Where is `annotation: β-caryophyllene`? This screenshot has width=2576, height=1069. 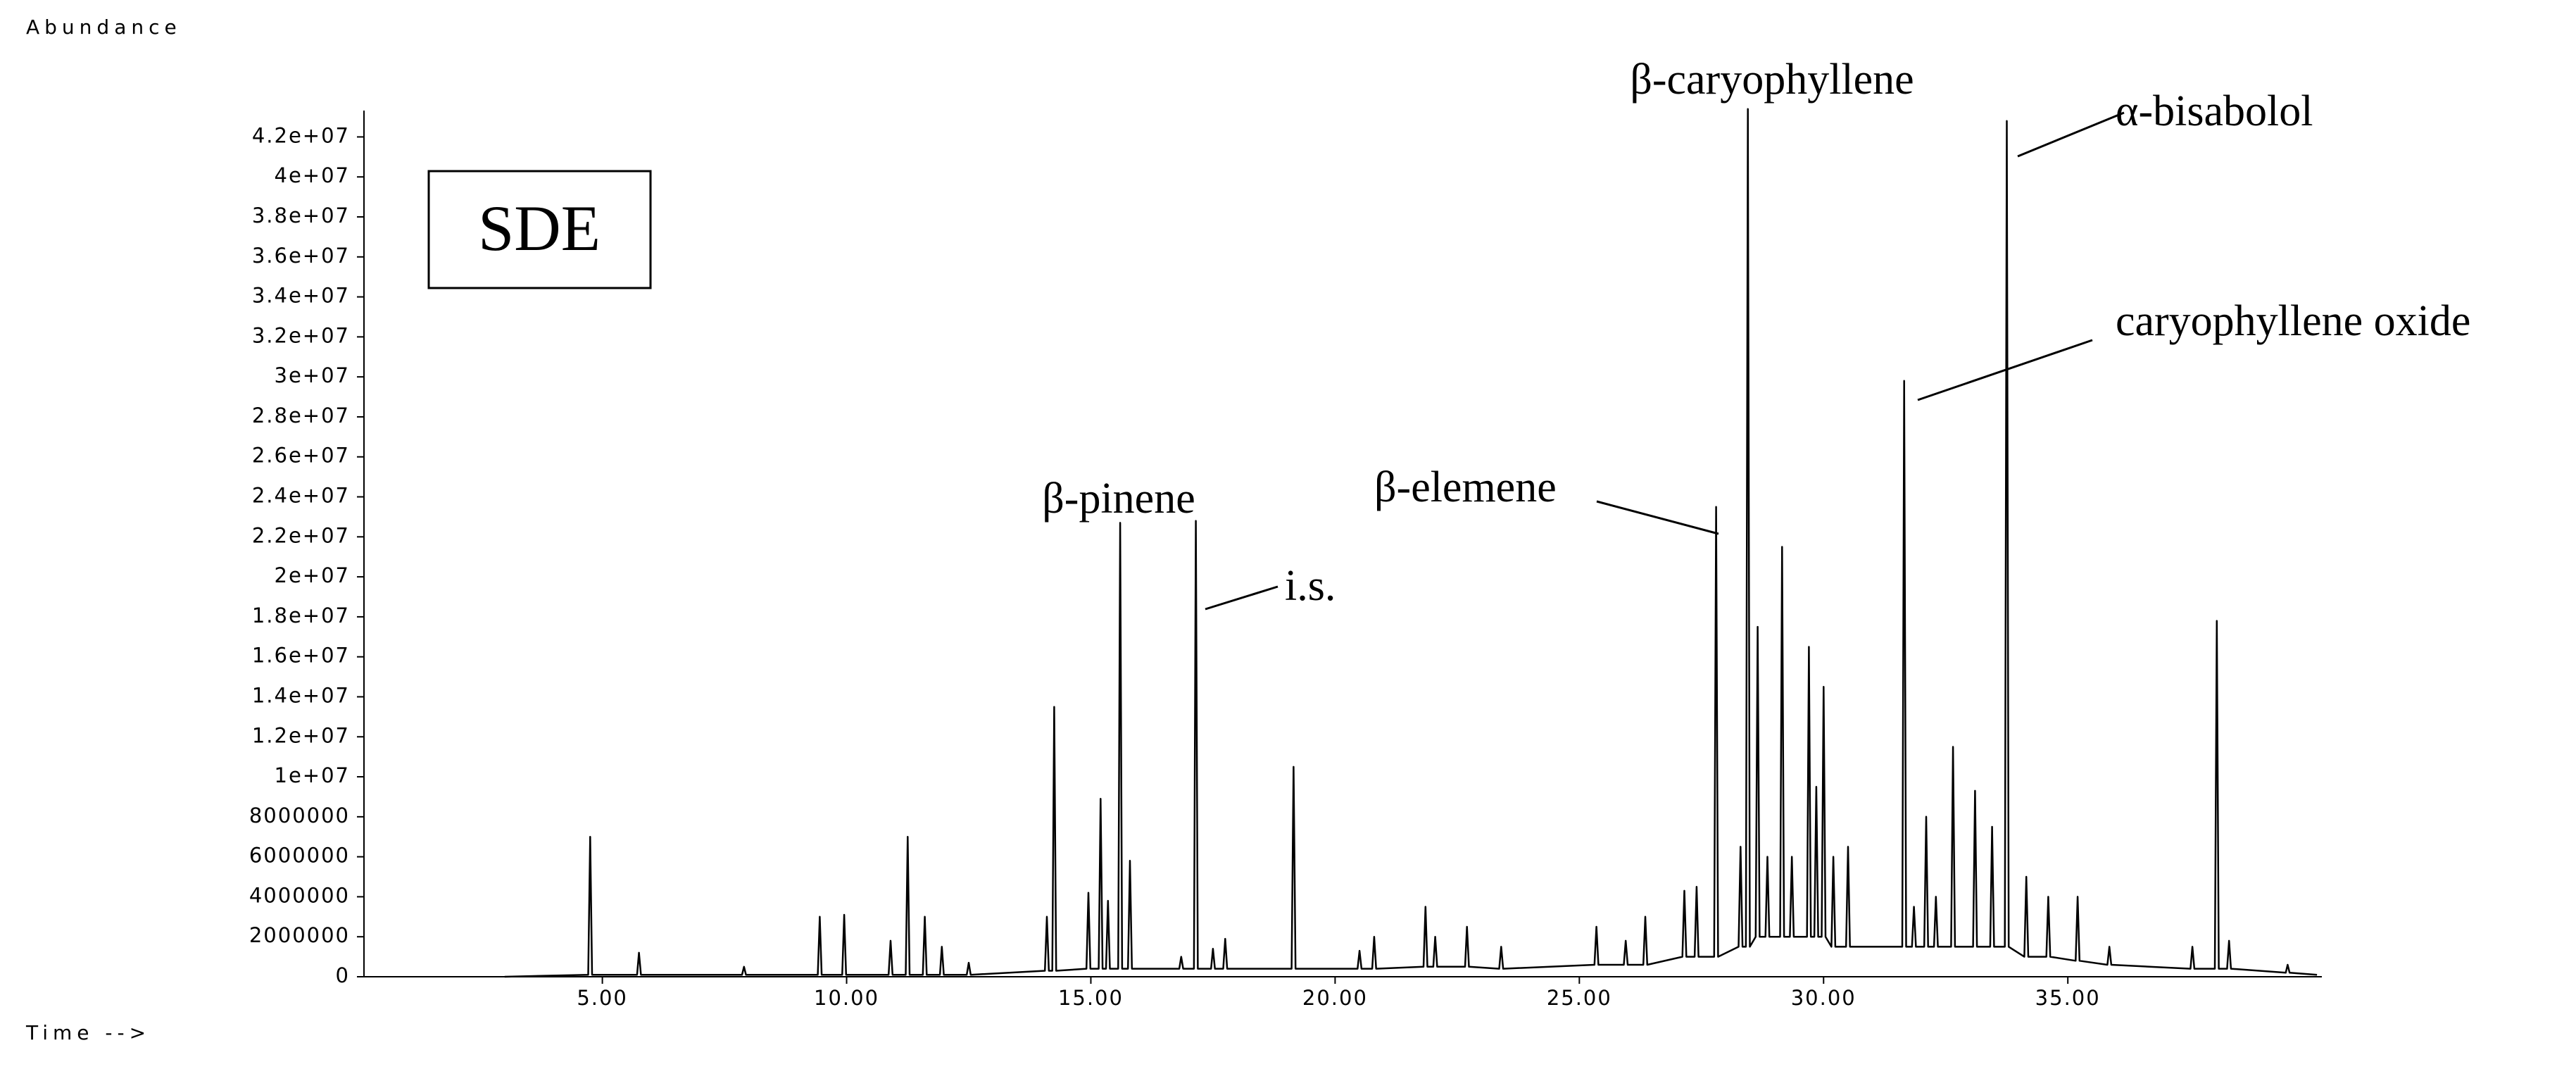
annotation: β-caryophyllene is located at coordinates (1772, 80).